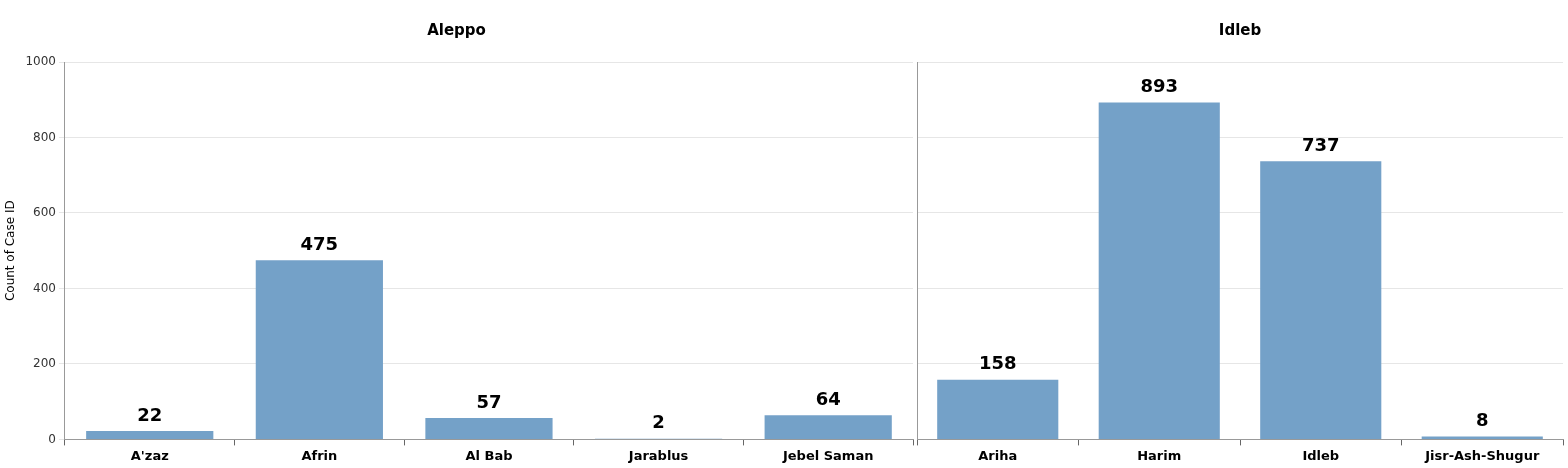 This screenshot has height=468, width=1568. I want to click on x-tick-label: Idleb, so click(1321, 455).